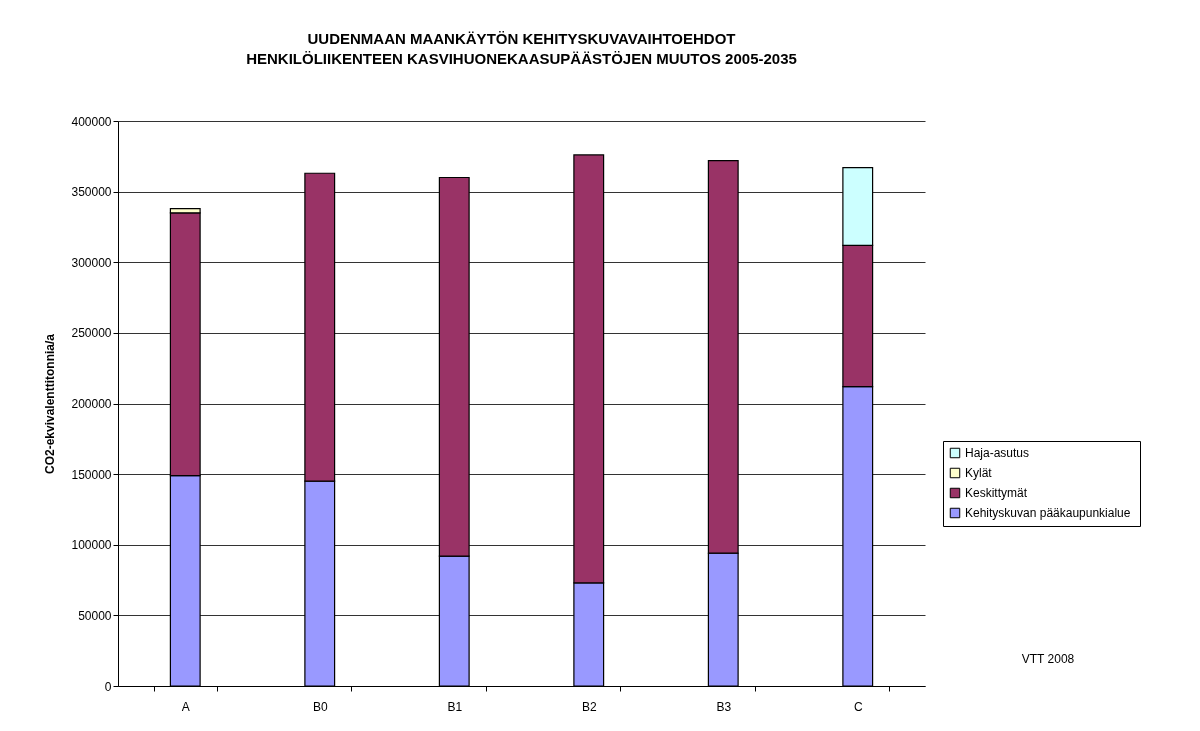 Image resolution: width=1200 pixels, height=731 pixels. I want to click on x-tick-label: B0, so click(320, 706).